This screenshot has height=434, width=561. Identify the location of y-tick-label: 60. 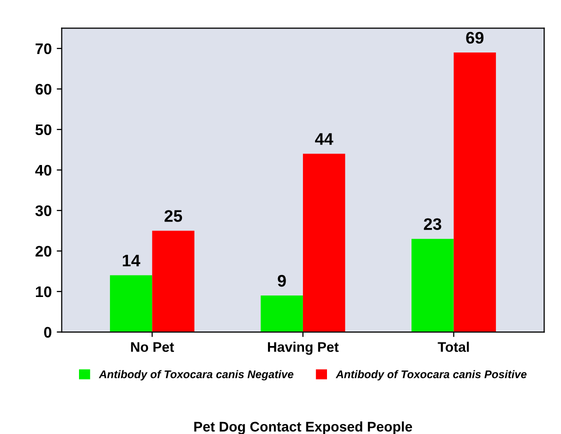
(44, 89).